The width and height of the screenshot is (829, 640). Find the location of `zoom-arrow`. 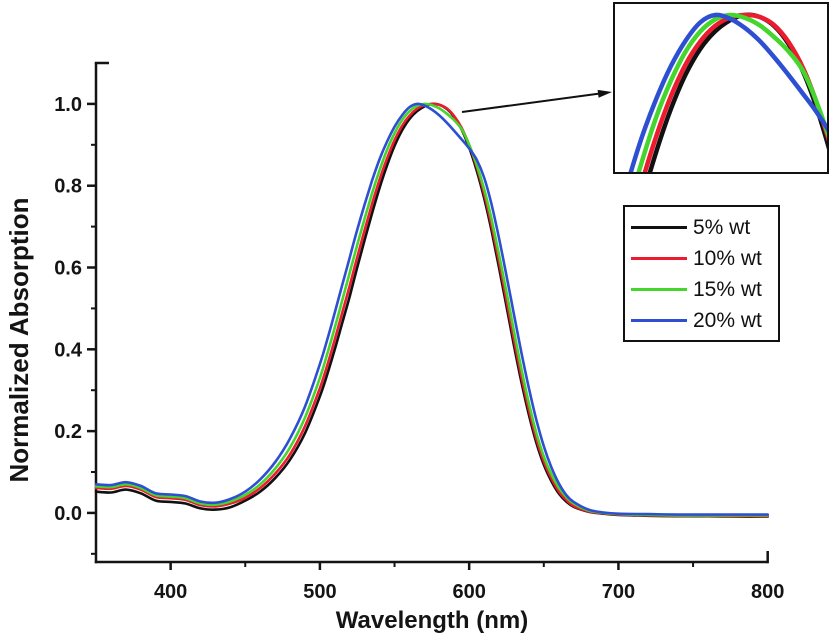

zoom-arrow is located at coordinates (536, 101).